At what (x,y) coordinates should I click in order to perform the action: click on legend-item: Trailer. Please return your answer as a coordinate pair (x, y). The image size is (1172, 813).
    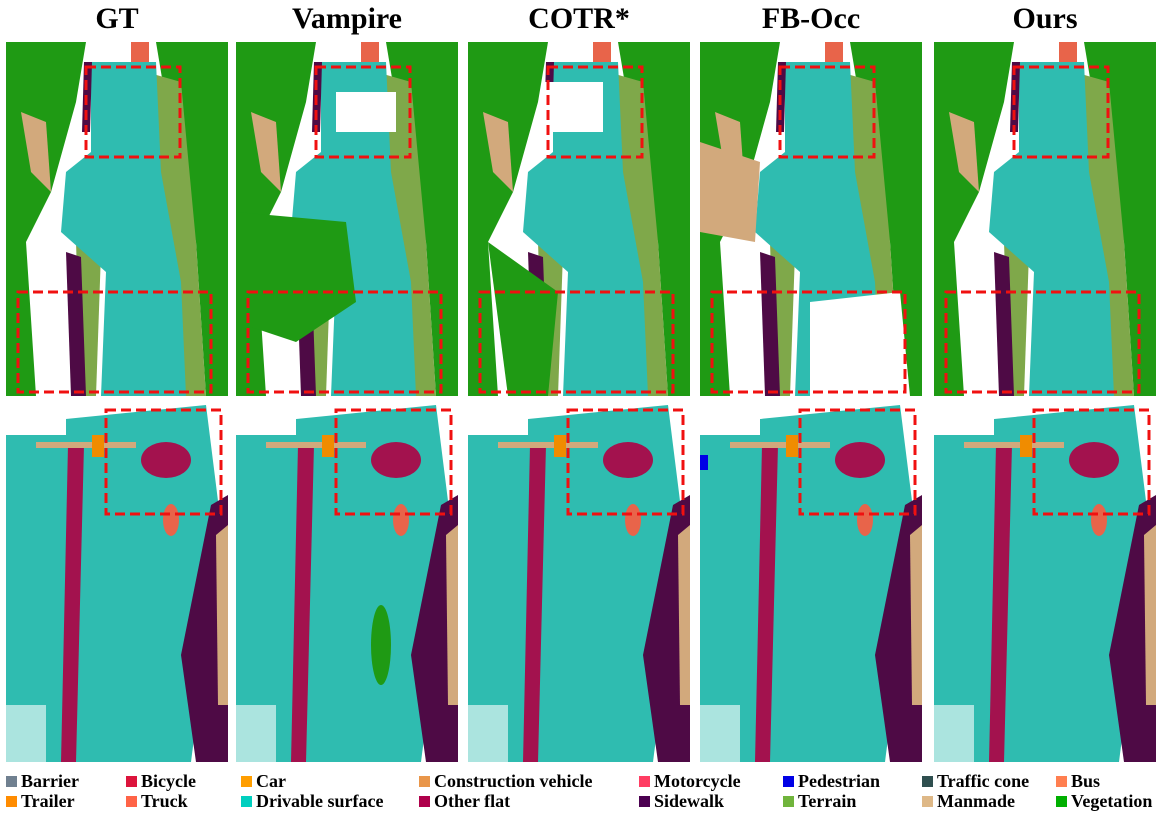
    Looking at the image, I should click on (40, 801).